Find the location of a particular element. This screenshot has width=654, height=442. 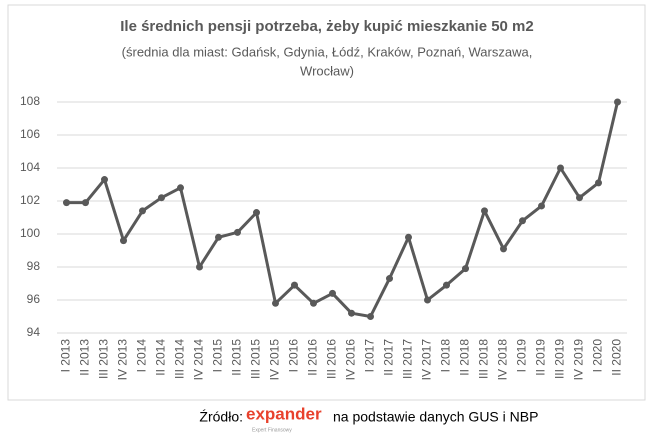

x-tick-label: III 2019 is located at coordinates (560, 359).